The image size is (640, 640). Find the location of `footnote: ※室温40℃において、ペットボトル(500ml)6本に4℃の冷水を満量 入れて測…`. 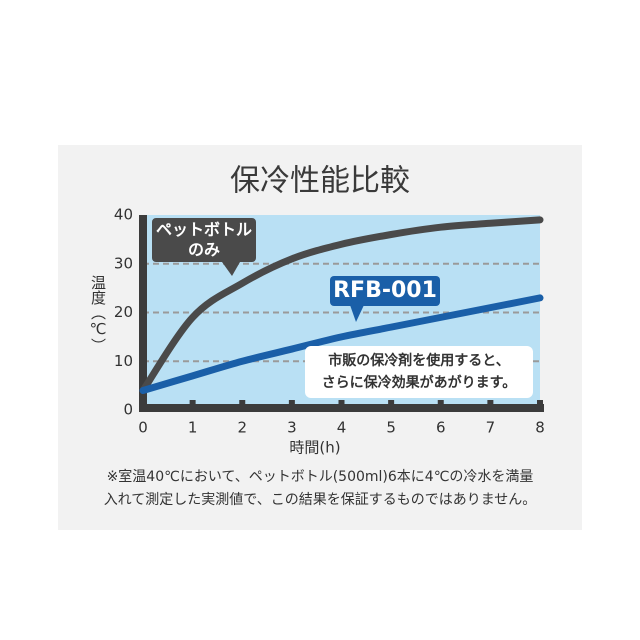

footnote: ※室温40℃において、ペットボトル(500ml)6本に4℃の冷水を満量 入れて測… is located at coordinates (320, 489).